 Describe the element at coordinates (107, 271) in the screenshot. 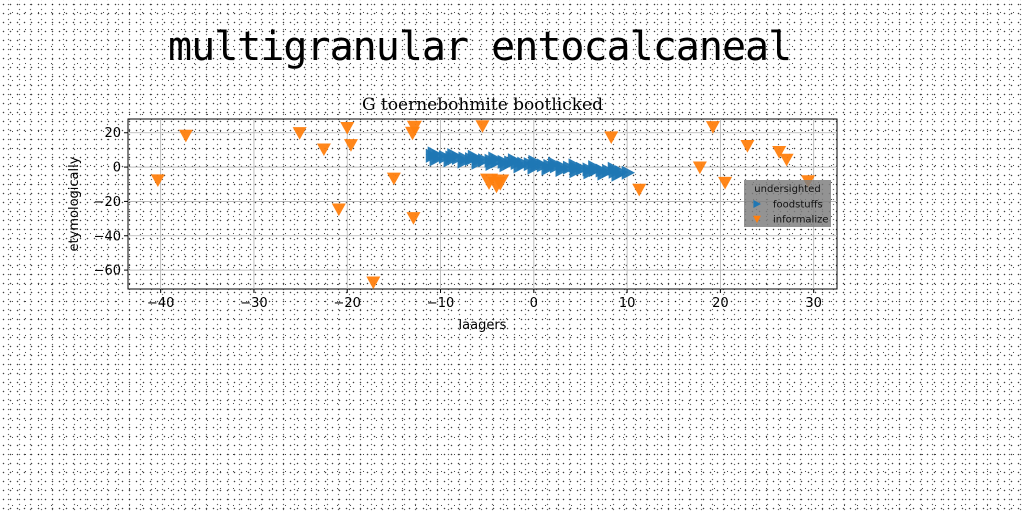

I see `y-tick-label: −60` at that location.